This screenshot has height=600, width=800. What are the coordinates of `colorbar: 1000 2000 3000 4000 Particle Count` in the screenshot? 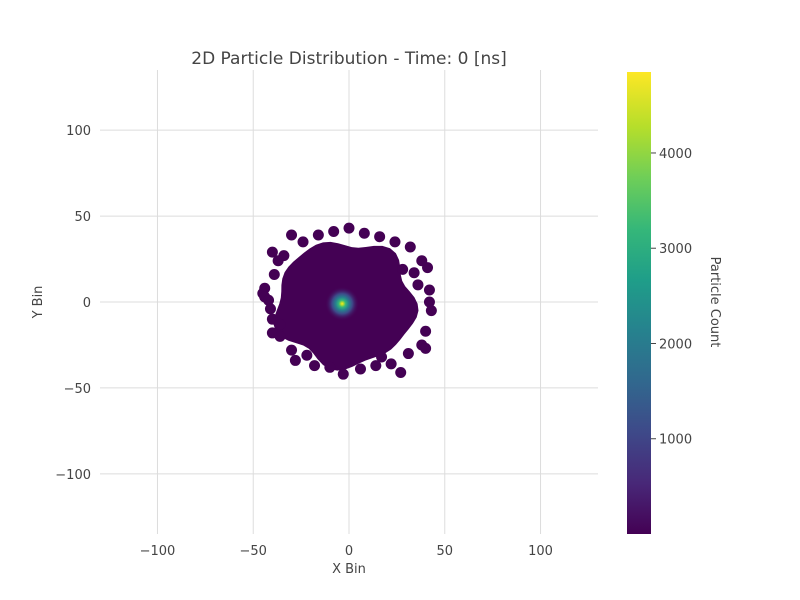 It's located at (674, 303).